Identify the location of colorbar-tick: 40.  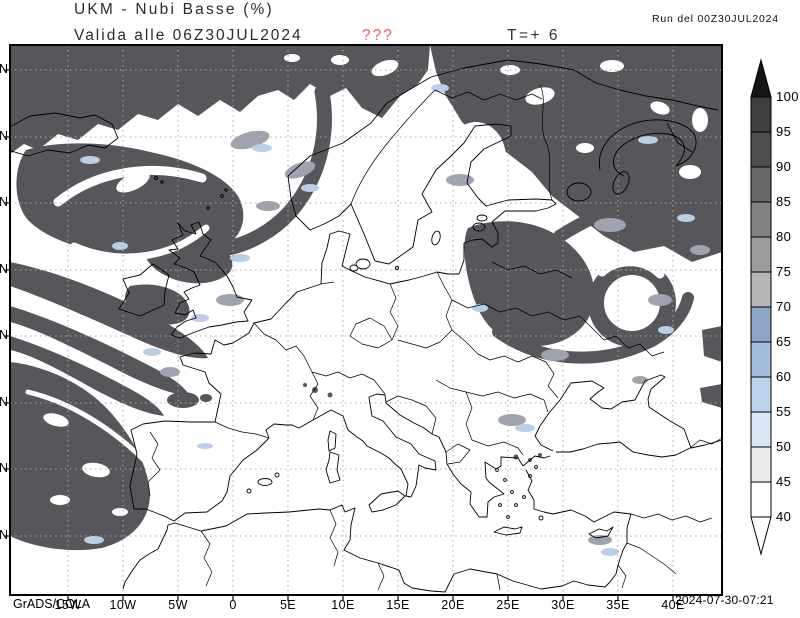
(784, 516).